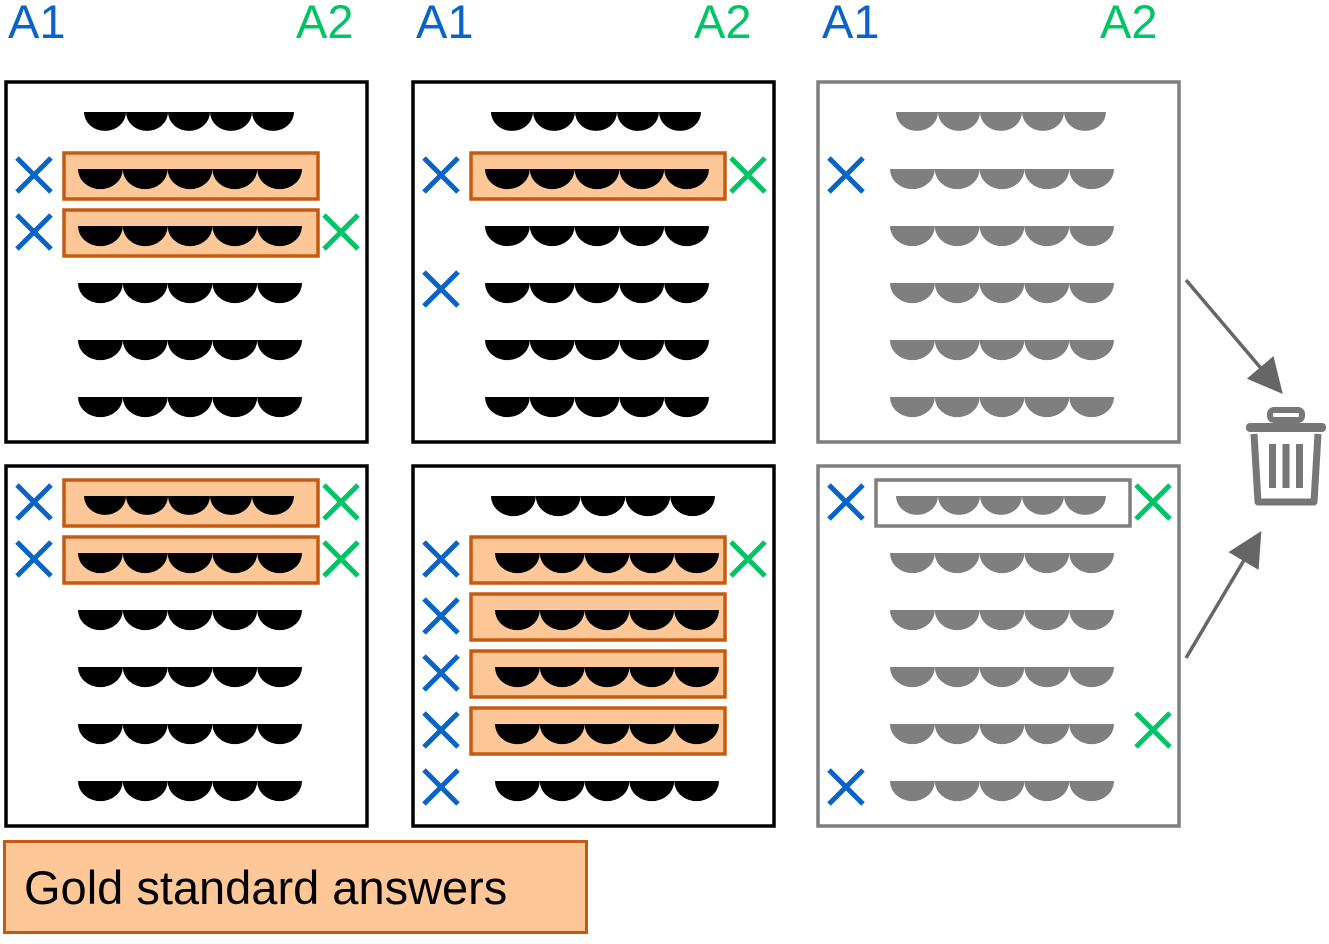  I want to click on a2-label-col1: A2, so click(325, 24).